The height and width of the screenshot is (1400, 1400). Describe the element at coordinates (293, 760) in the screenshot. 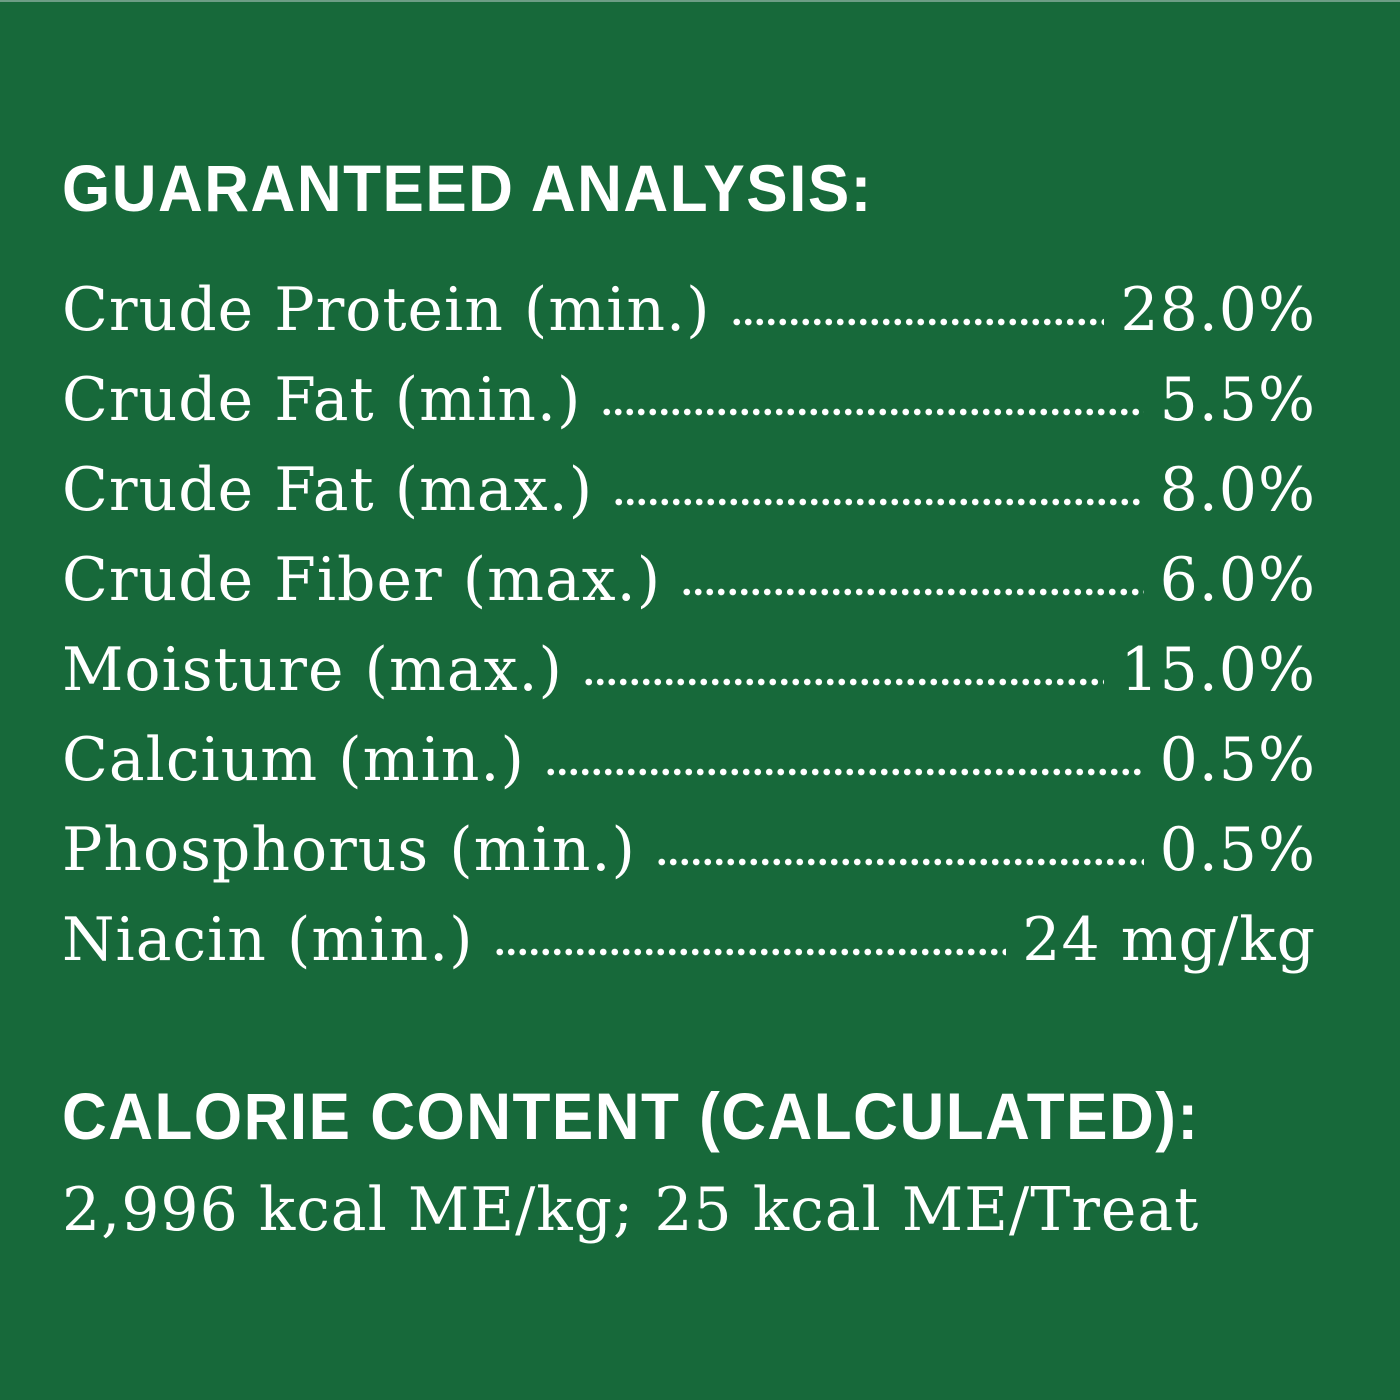

I see `nutrient-label: Calcium (min.)` at that location.